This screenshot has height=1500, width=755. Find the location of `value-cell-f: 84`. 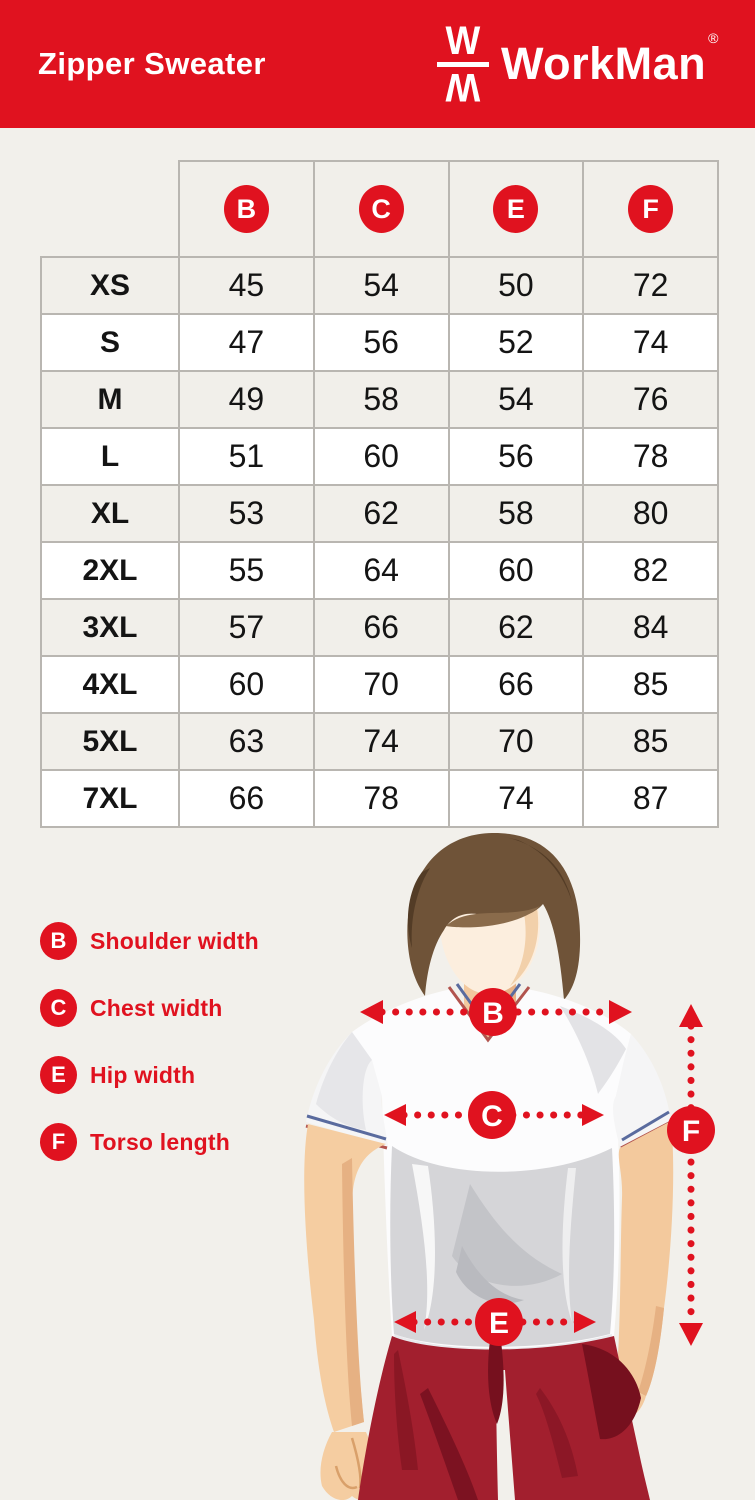

value-cell-f: 84 is located at coordinates (650, 627).